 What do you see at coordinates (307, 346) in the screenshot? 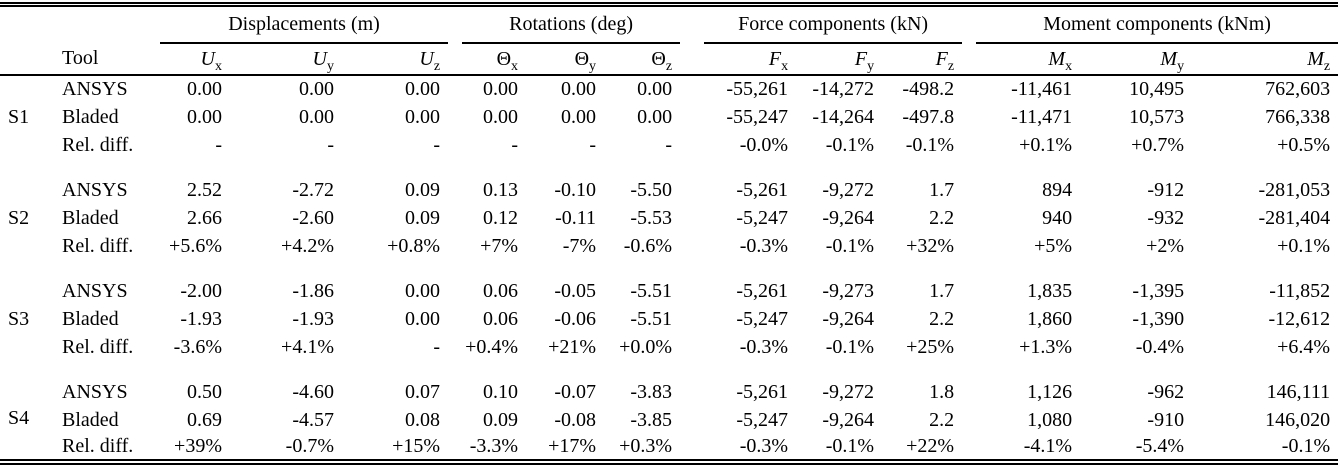
I see `value-cell: +4.1%` at bounding box center [307, 346].